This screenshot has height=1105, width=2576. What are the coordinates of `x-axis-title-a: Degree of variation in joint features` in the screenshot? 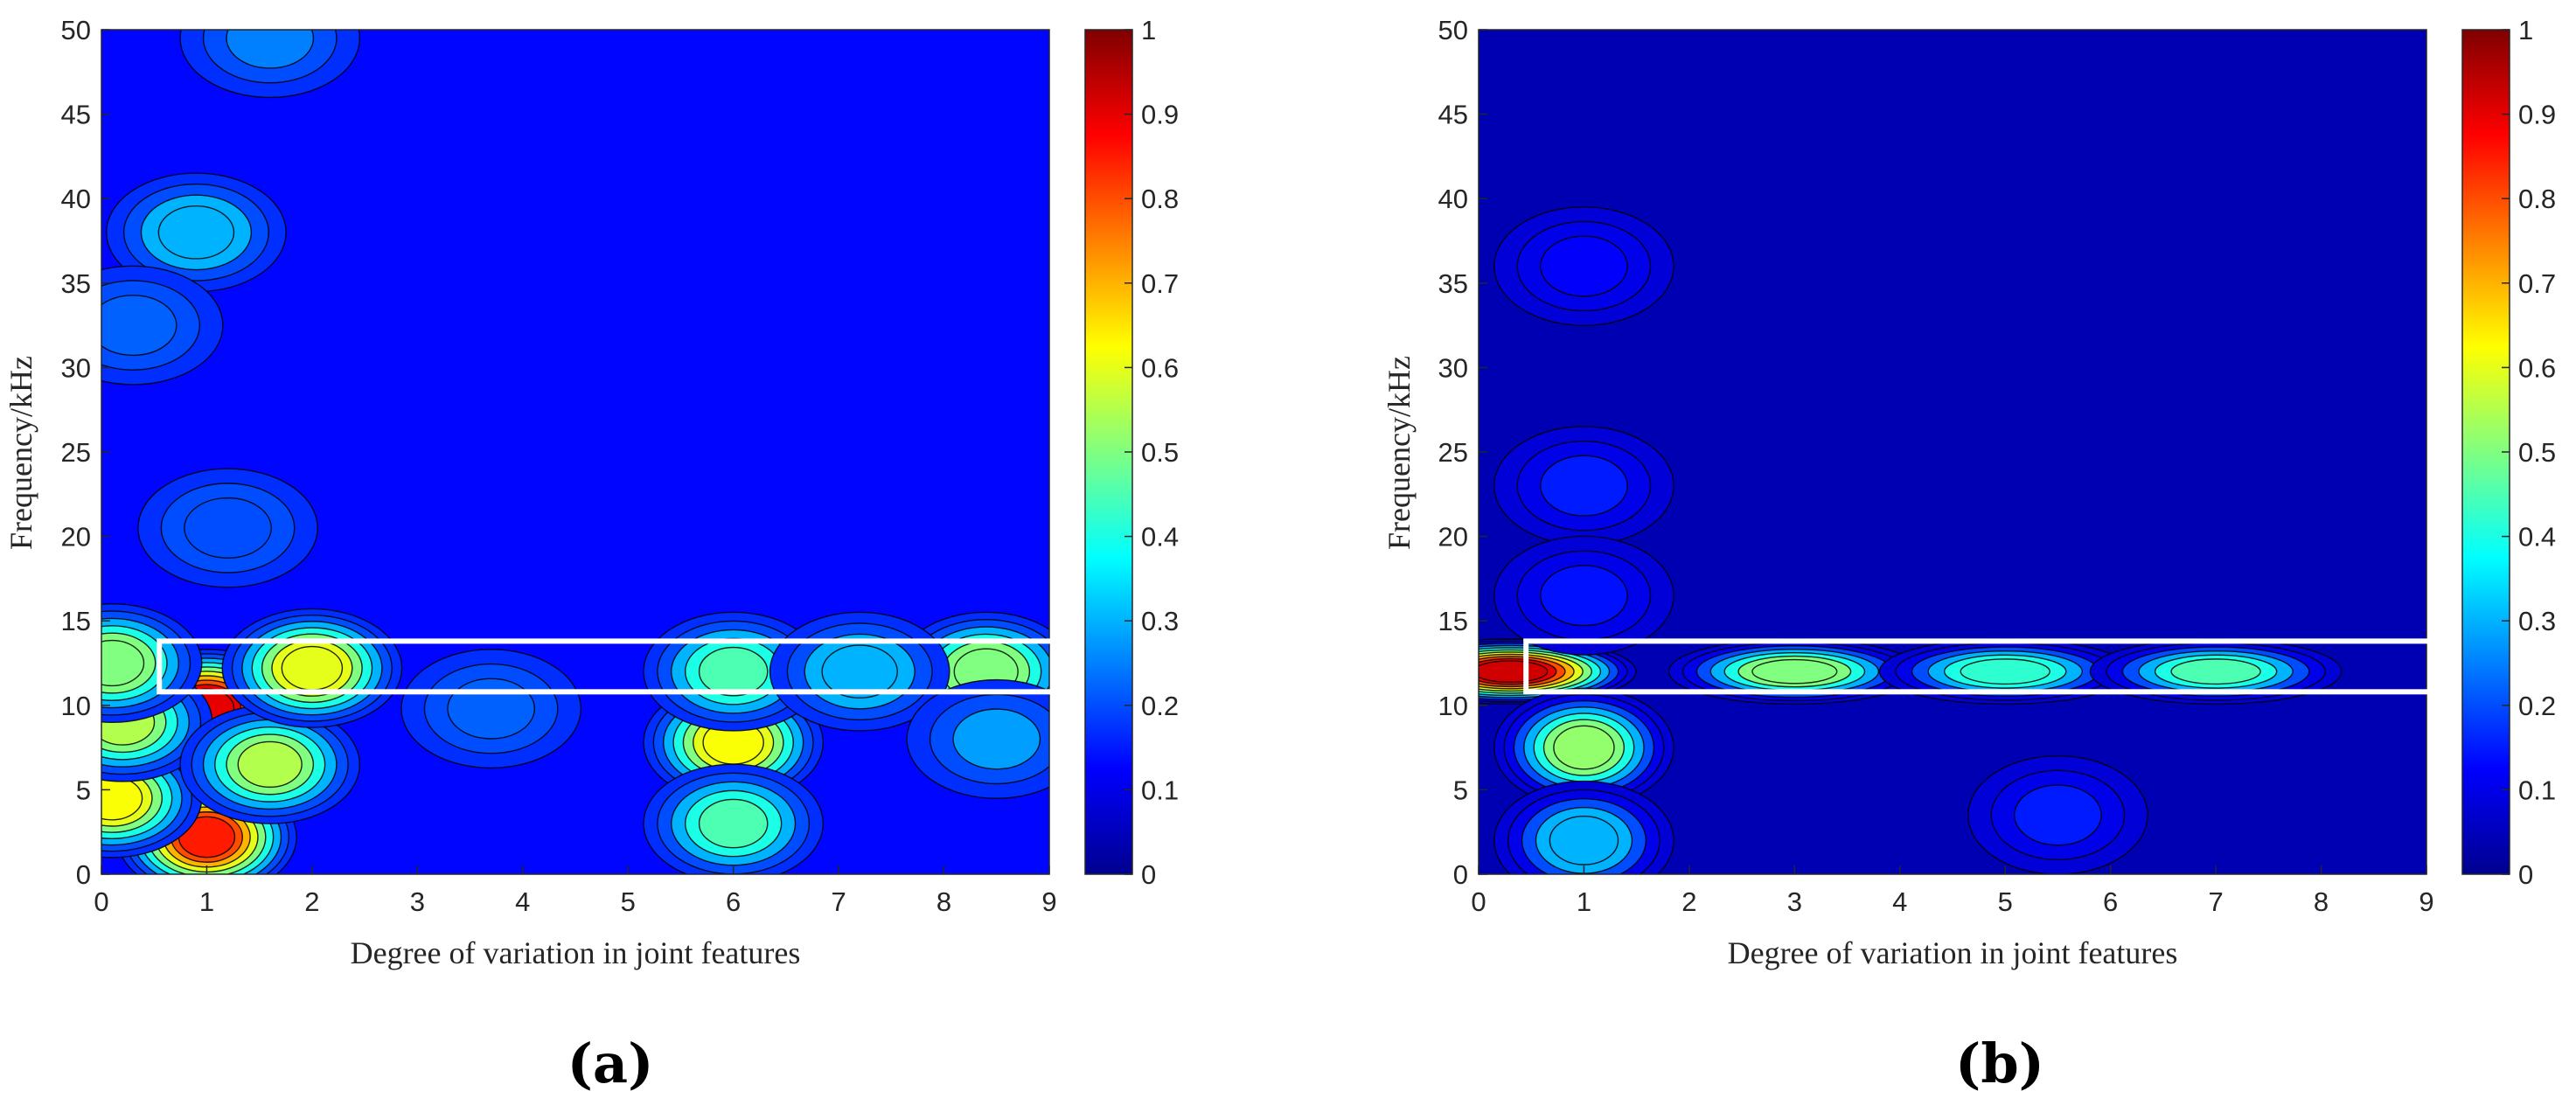 It's located at (576, 952).